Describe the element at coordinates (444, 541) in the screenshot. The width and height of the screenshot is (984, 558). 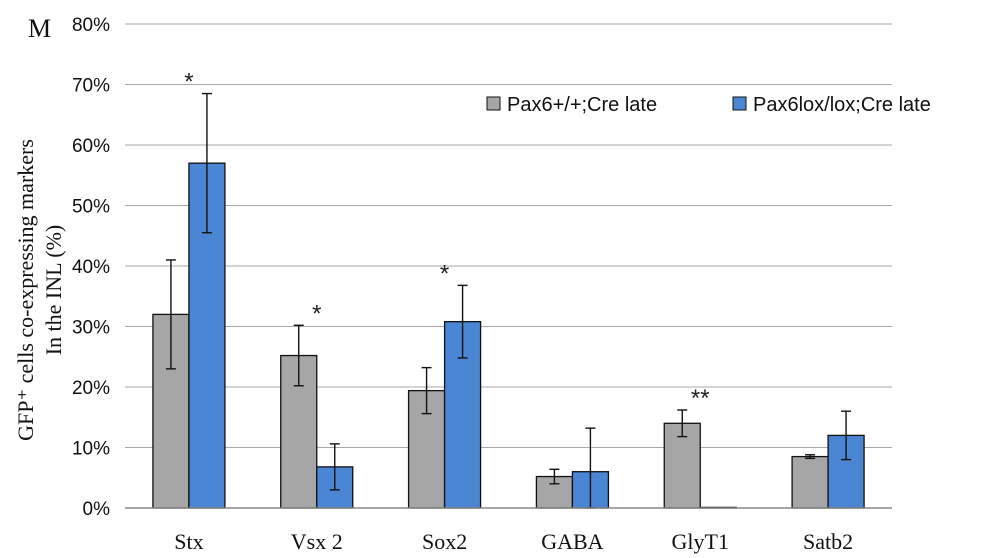
I see `x-tick-label: Sox2` at that location.